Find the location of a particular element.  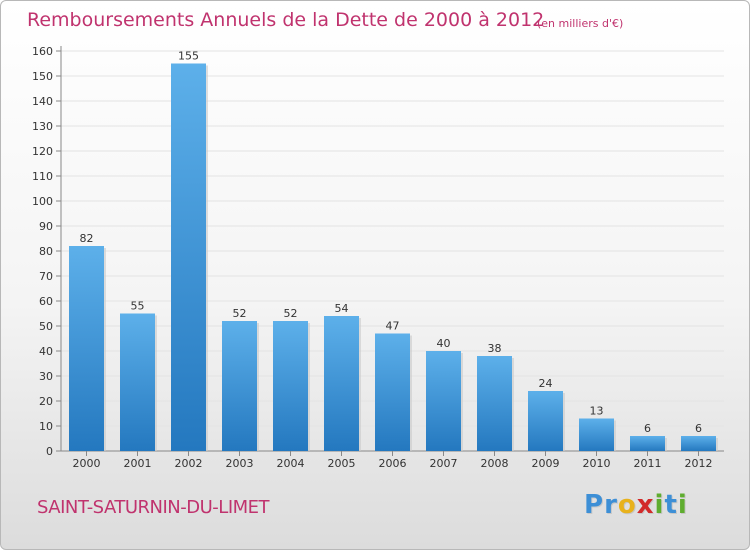

proxiti-logo: Proxiti is located at coordinates (636, 505).